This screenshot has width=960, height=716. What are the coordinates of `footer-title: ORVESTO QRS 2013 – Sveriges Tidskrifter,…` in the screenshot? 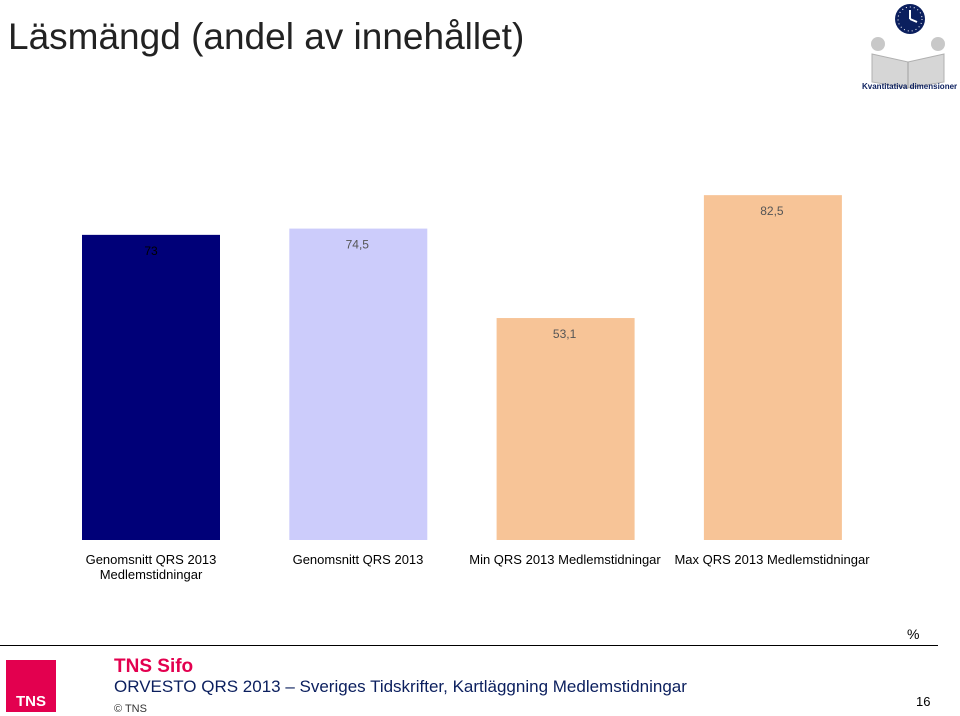 It's located at (400, 686).